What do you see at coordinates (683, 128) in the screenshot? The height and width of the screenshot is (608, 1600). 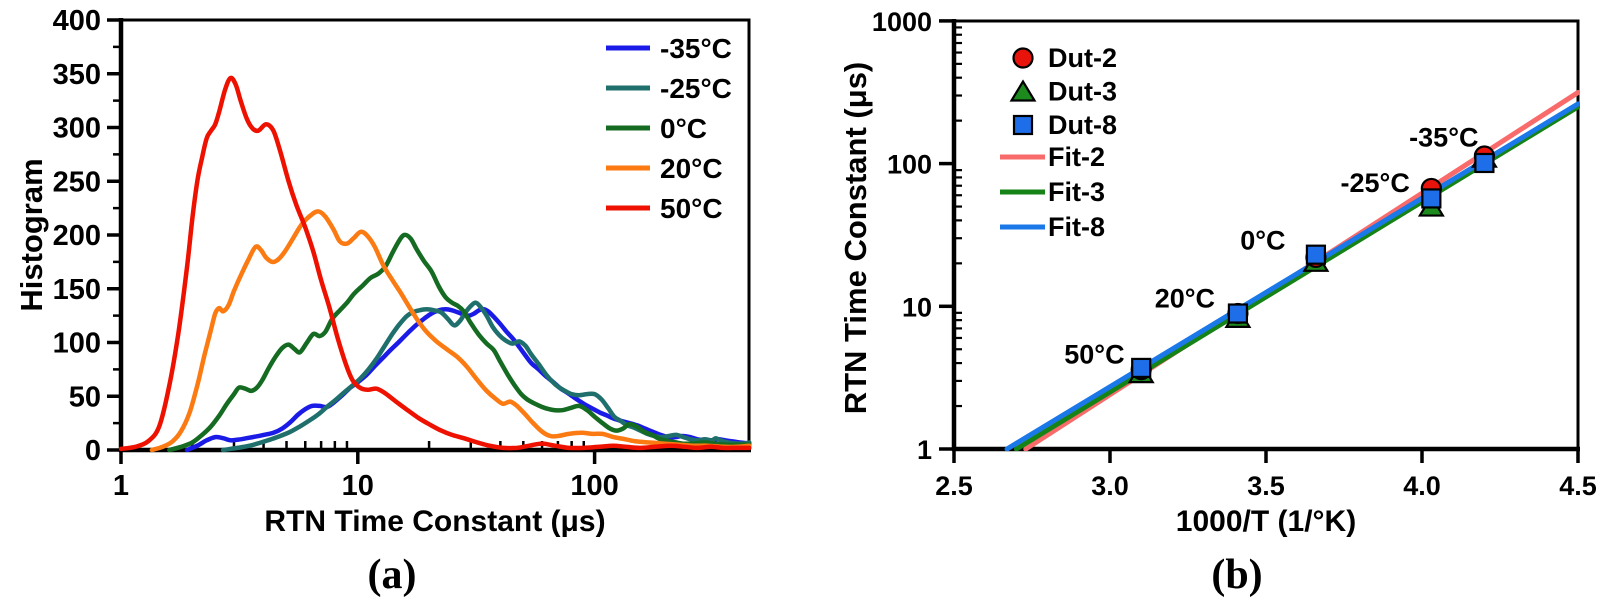 I see `legend-a-label: 0°C` at bounding box center [683, 128].